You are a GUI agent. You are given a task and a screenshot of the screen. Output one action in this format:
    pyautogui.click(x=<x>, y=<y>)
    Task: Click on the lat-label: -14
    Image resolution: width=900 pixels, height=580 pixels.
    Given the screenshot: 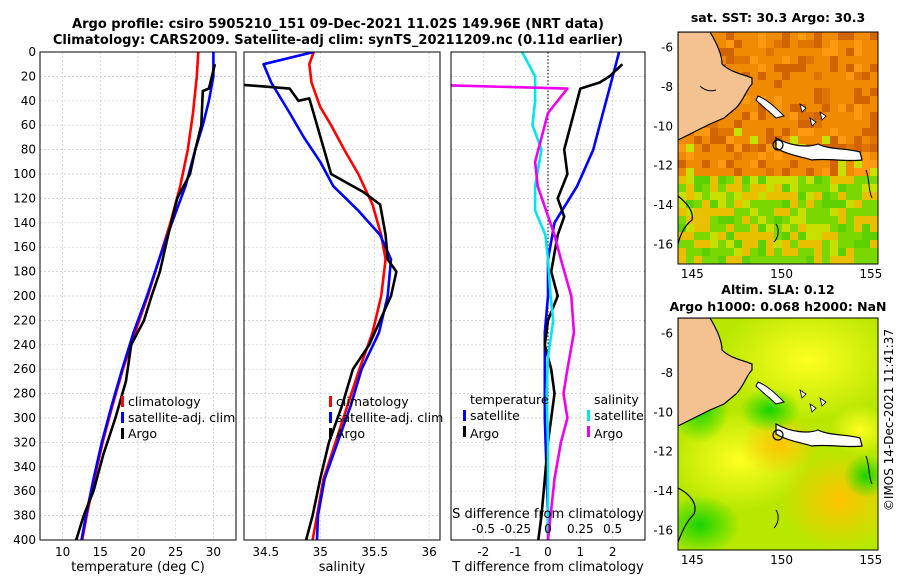 What is the action you would take?
    pyautogui.click(x=663, y=491)
    